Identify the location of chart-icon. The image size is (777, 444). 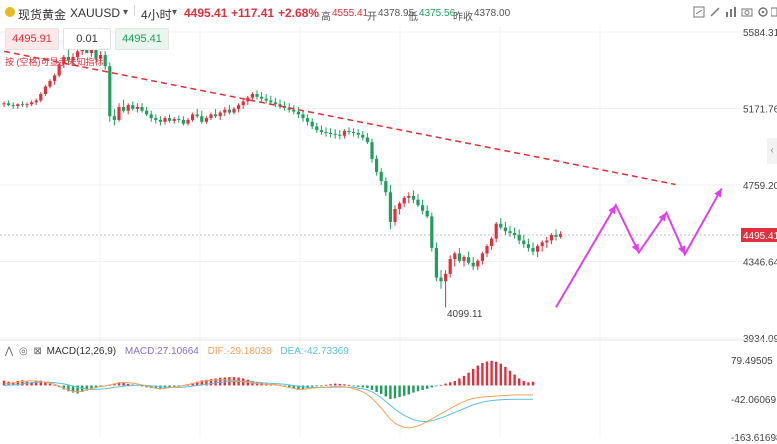
(699, 13).